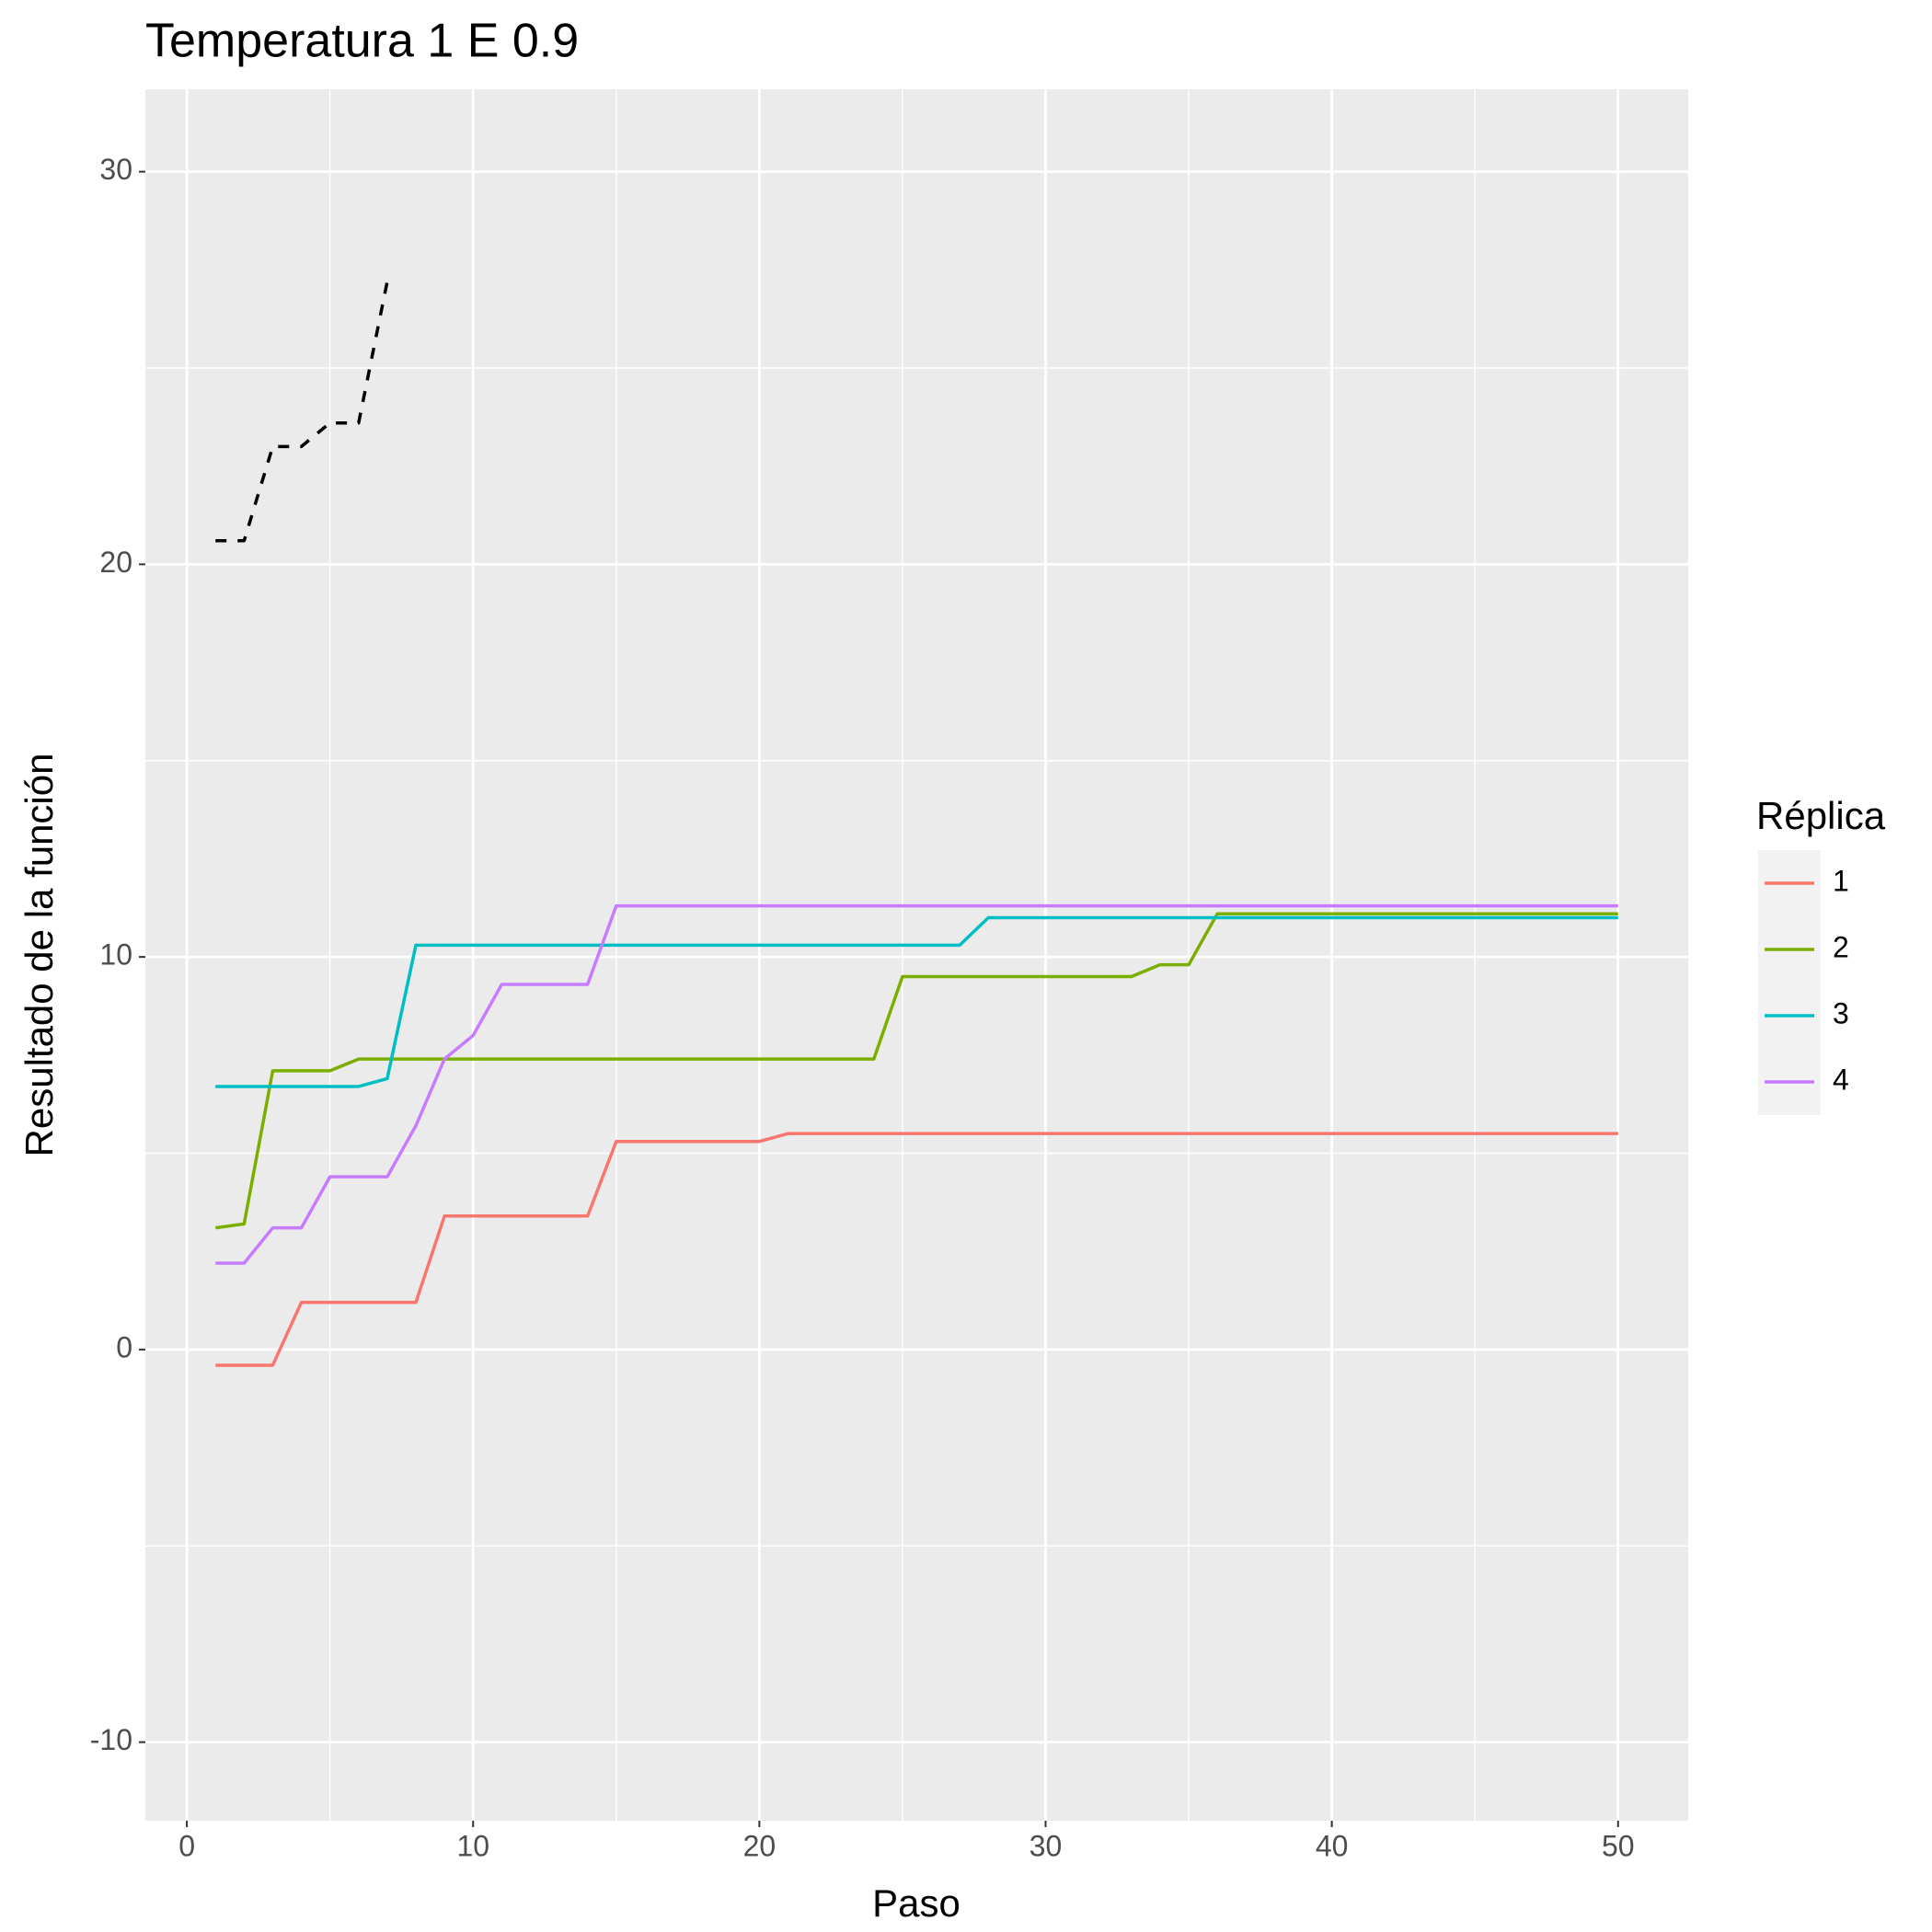 This screenshot has width=1932, height=1932. I want to click on x-tick-label: 30, so click(1046, 1845).